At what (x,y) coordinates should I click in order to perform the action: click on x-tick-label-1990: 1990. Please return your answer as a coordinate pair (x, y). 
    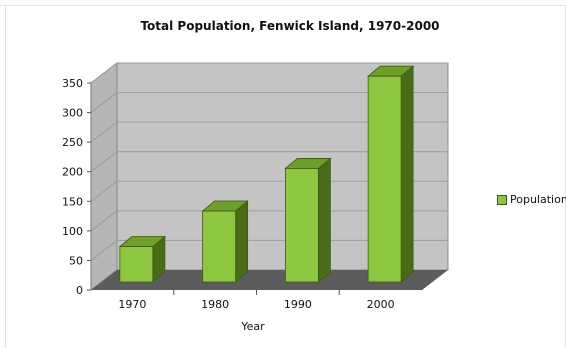
    Looking at the image, I should click on (298, 304).